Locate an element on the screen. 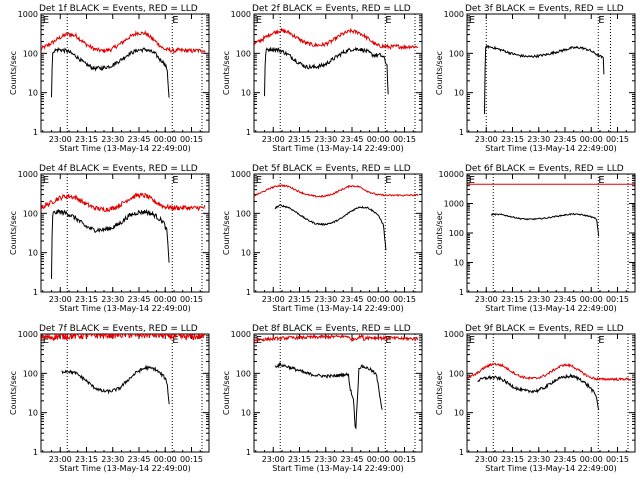 Image resolution: width=640 pixels, height=480 pixels. chart-title: Det 2f BLACK = Events, RED = LLD is located at coordinates (331, 9).